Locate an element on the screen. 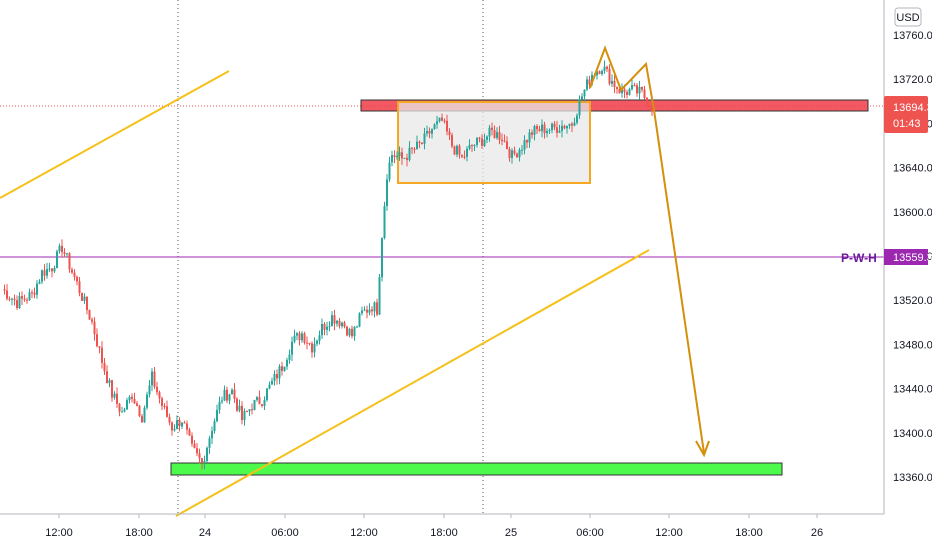 The height and width of the screenshot is (550, 932). x-tick-label: 18:00 is located at coordinates (444, 533).